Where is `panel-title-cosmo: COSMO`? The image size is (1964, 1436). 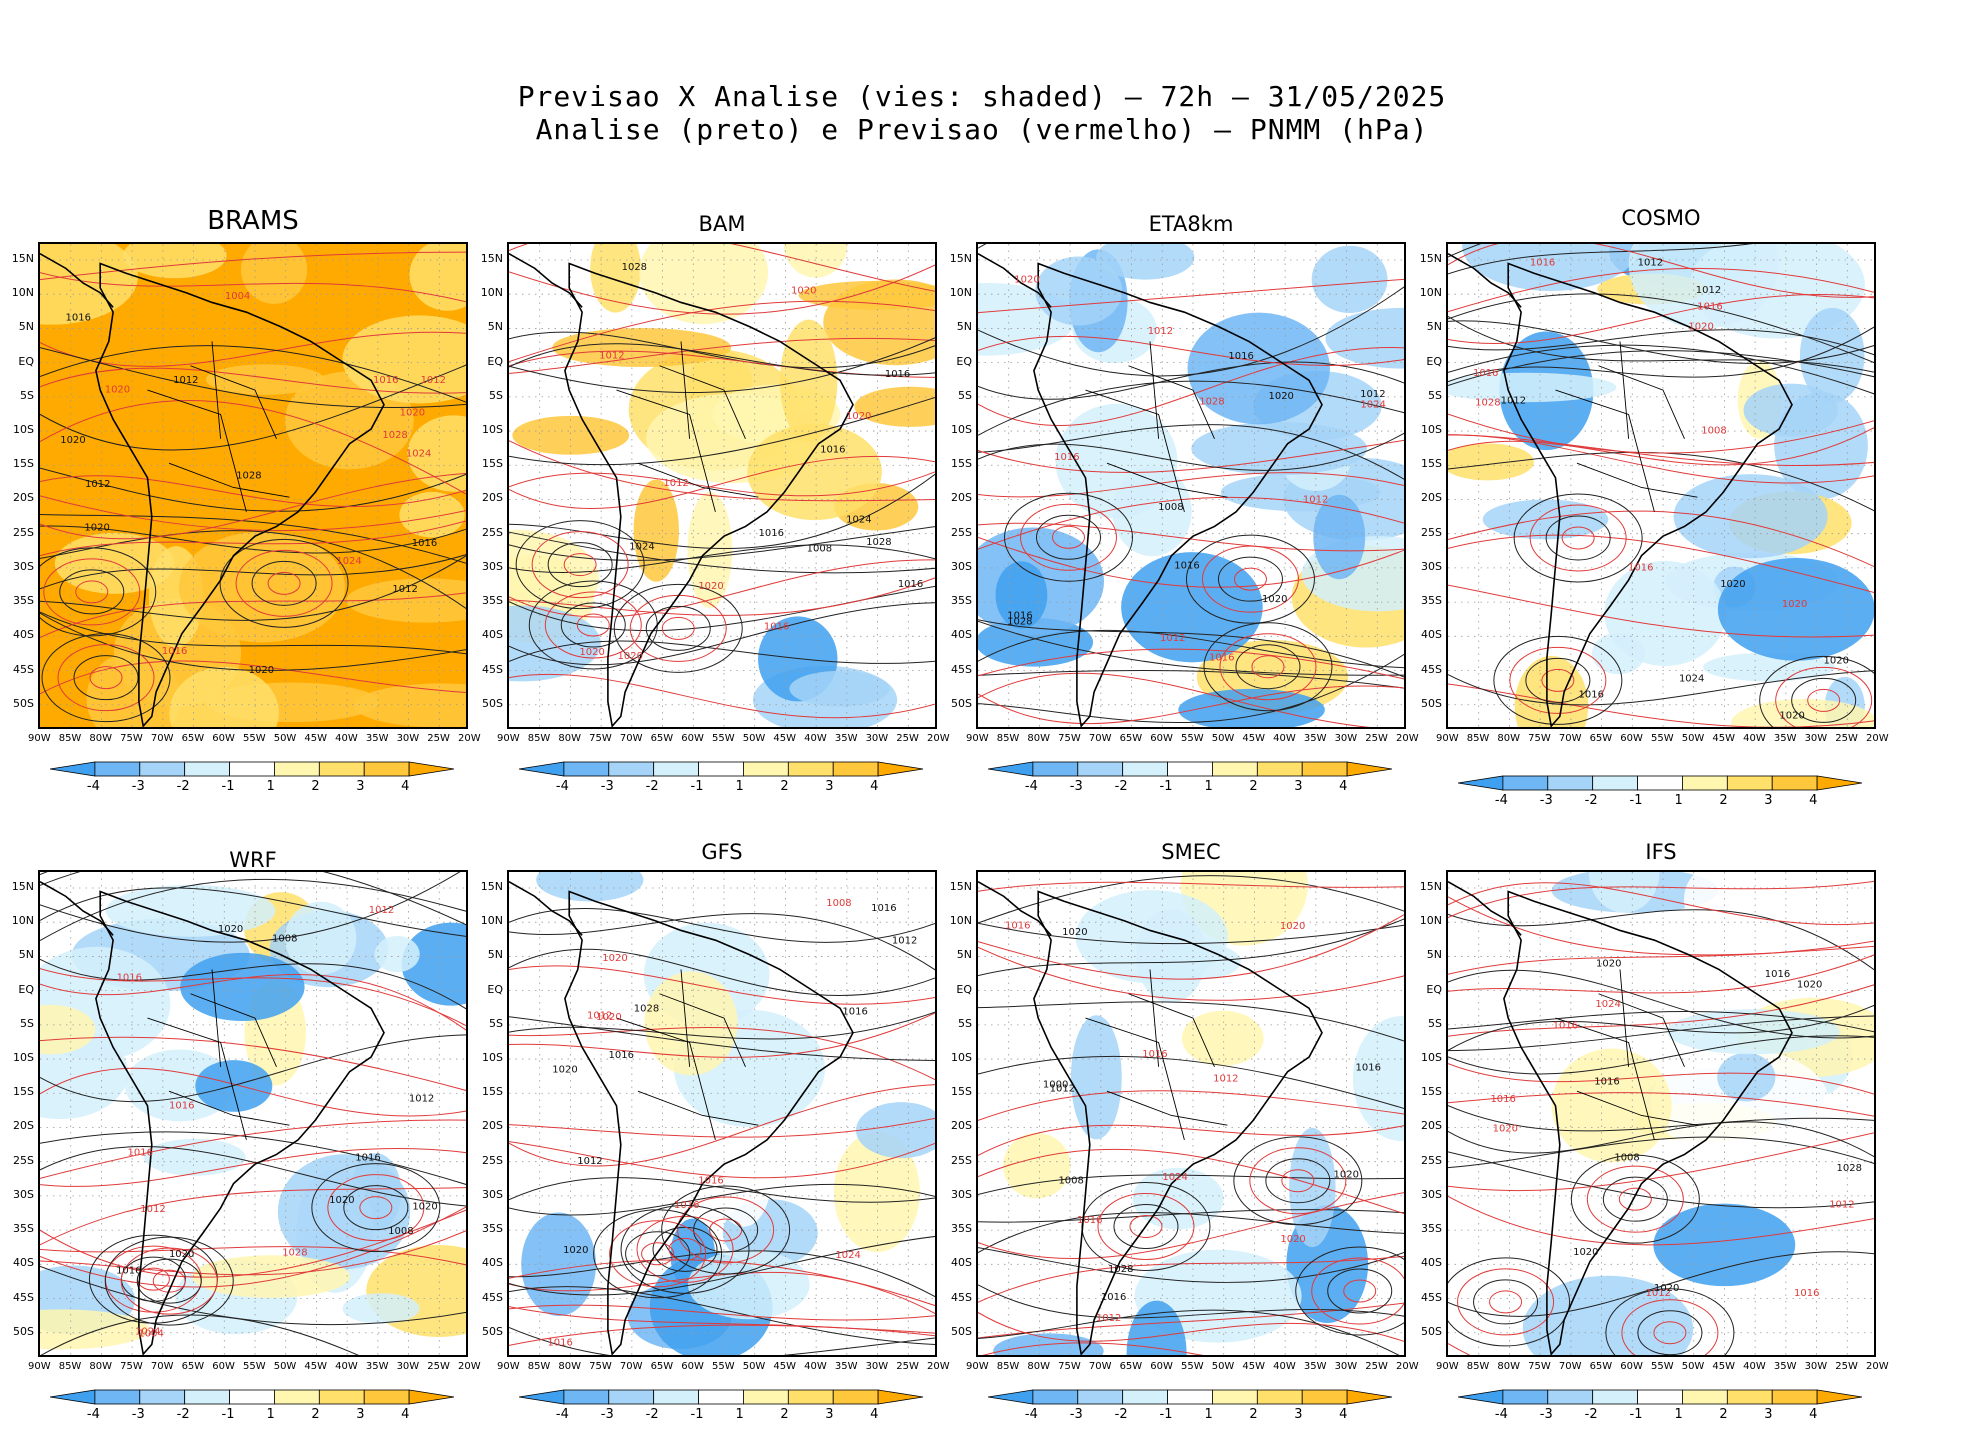
panel-title-cosmo: COSMO is located at coordinates (1661, 218).